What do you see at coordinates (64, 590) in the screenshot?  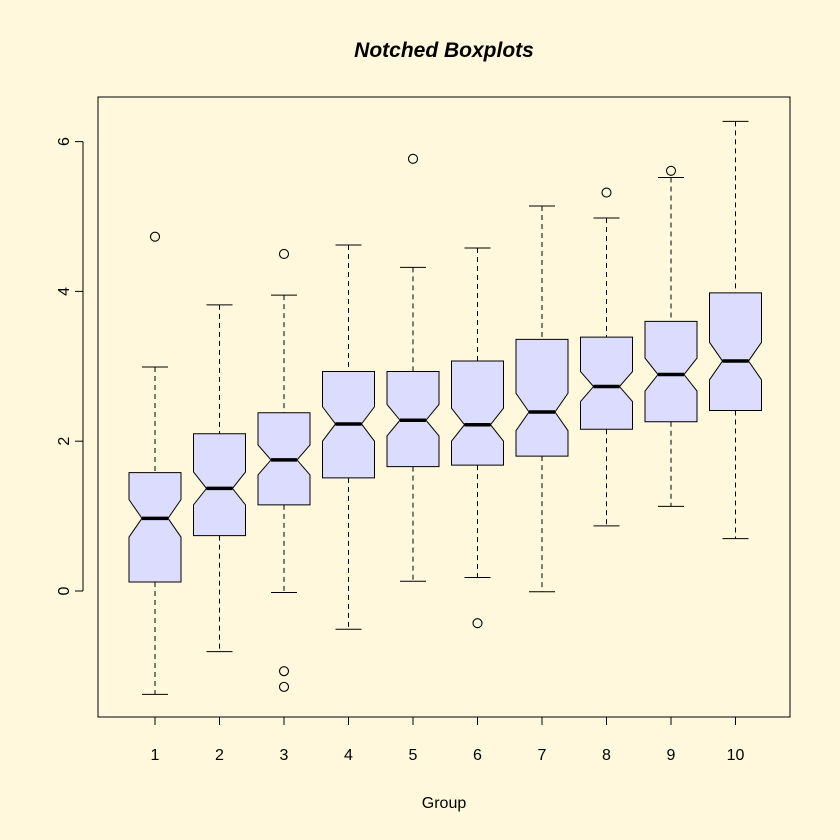 I see `y-tick-label: 0` at bounding box center [64, 590].